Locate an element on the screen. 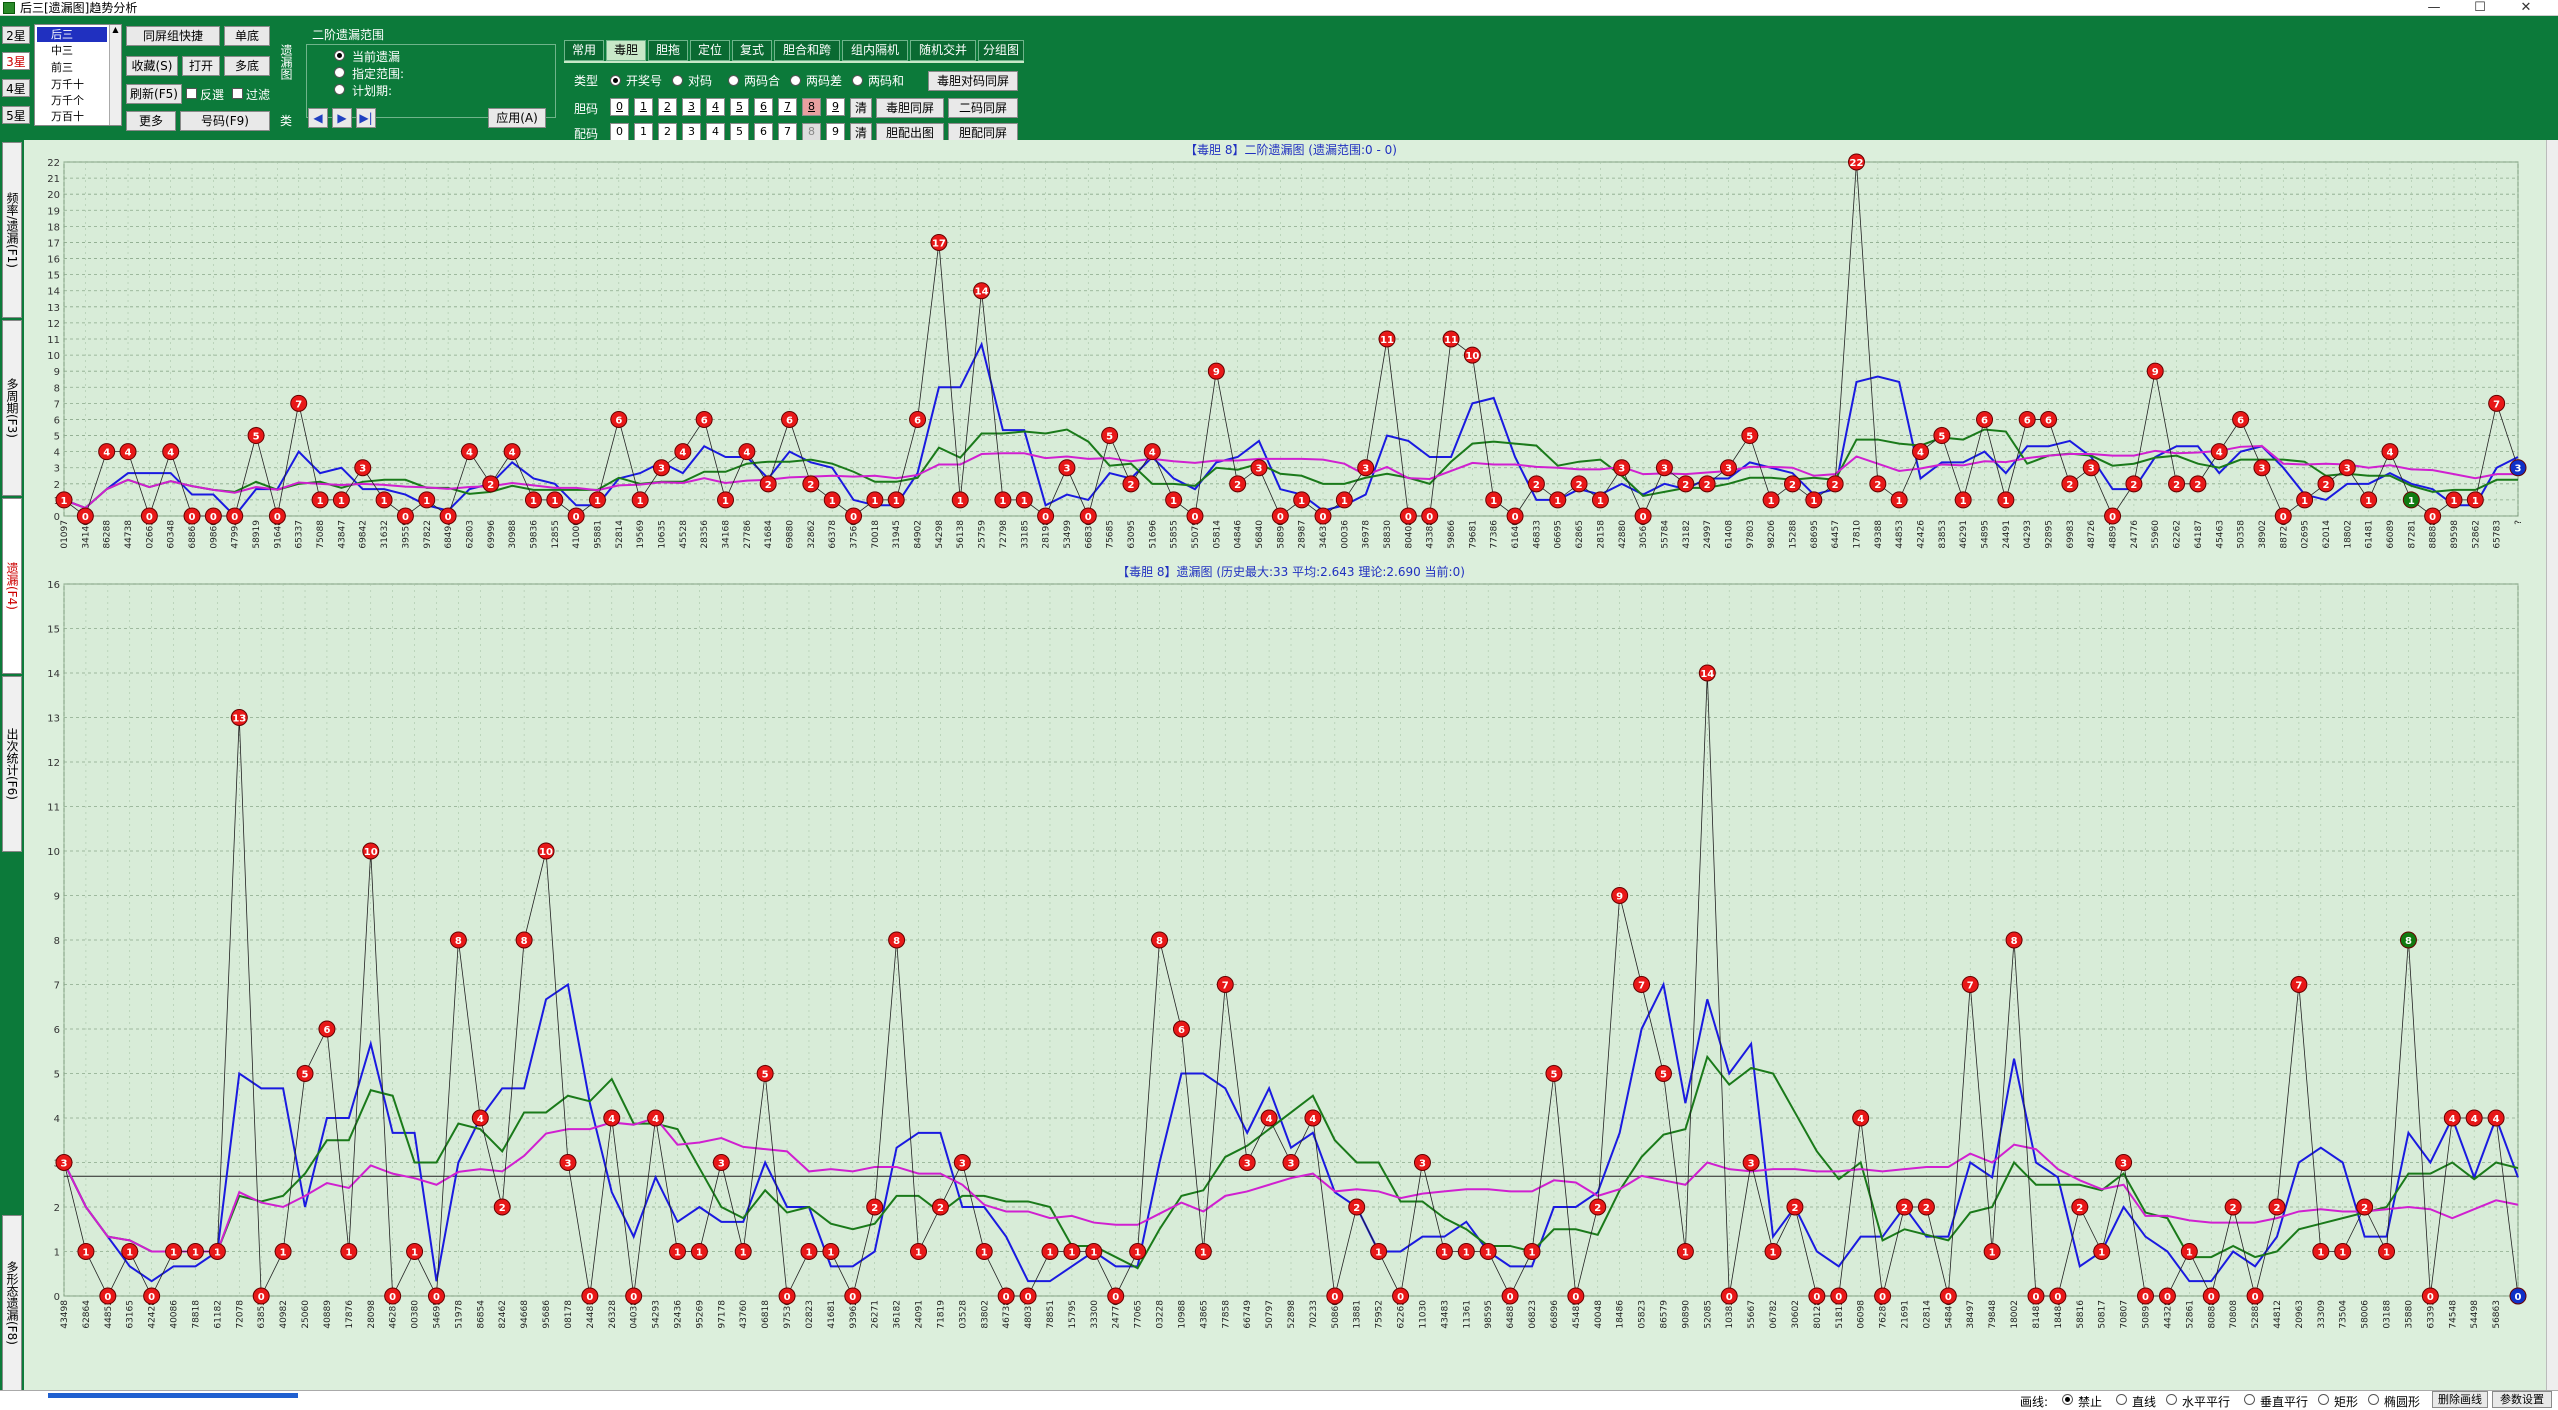 Image resolution: width=2558 pixels, height=1410 pixels. pei-digit-7: 7 is located at coordinates (787, 132).